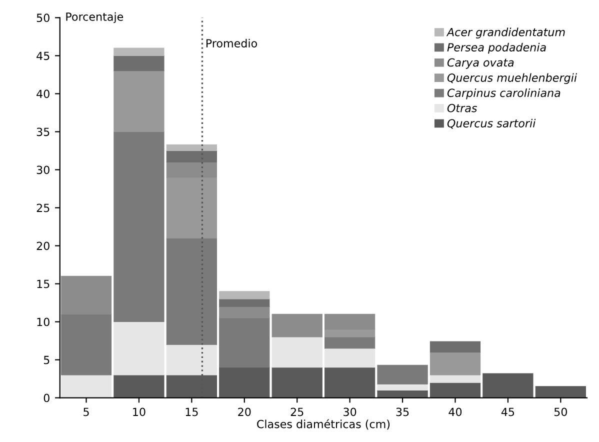 This screenshot has width=599, height=442. Describe the element at coordinates (244, 412) in the screenshot. I see `x-tick-label: 20` at that location.